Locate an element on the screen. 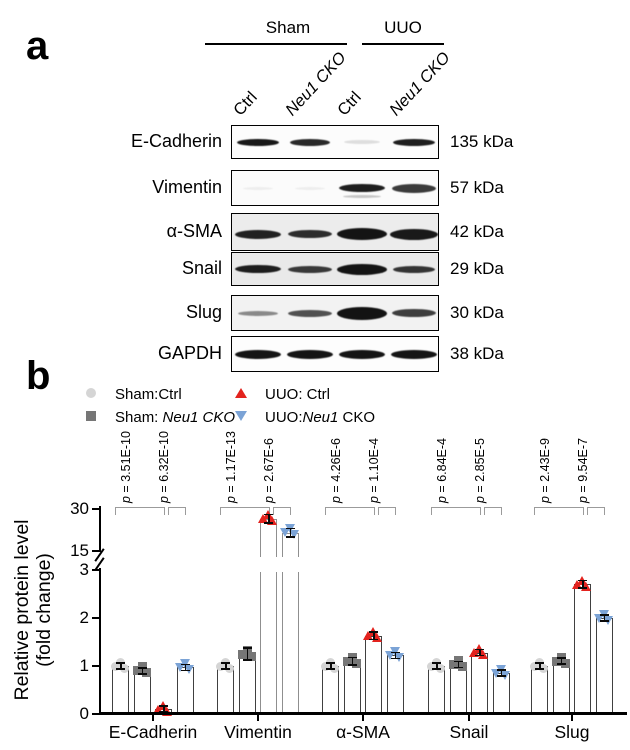 The image size is (630, 750). protein-label: E-Cadherin is located at coordinates (176, 141).